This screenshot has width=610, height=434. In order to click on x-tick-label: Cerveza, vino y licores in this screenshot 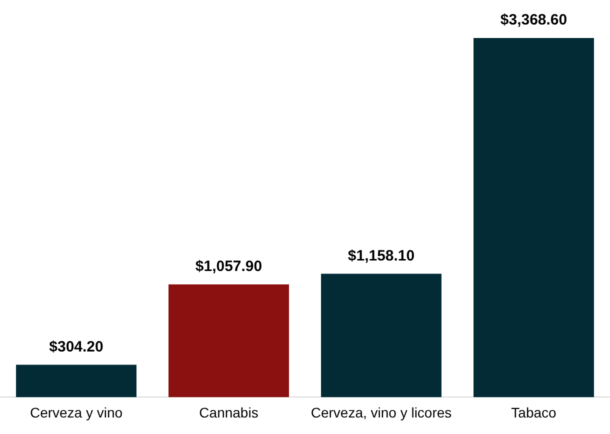, I will do `click(381, 412)`.